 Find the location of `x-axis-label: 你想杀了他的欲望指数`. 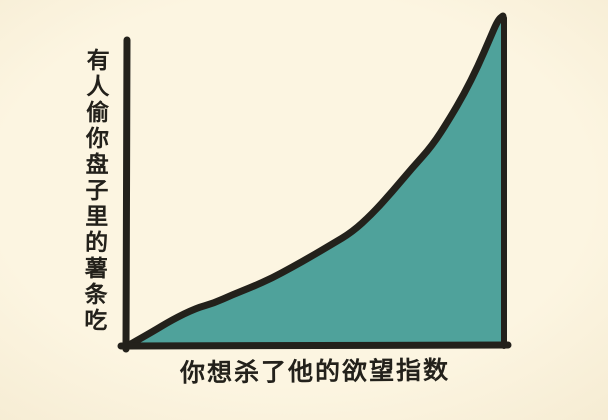

x-axis-label: 你想杀了他的欲望指数 is located at coordinates (315, 371).